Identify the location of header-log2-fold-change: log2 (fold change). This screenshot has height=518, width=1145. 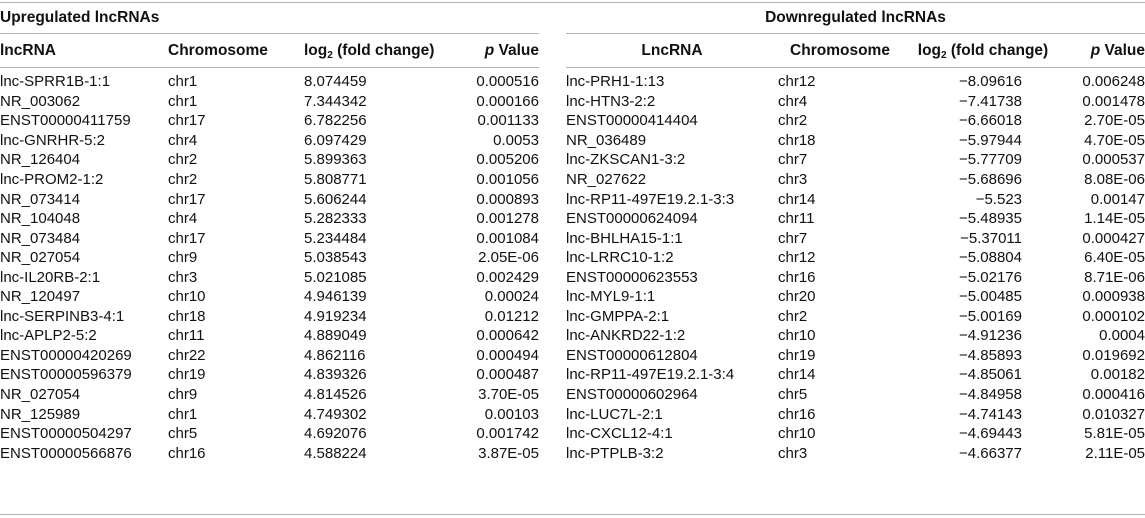
(387, 51).